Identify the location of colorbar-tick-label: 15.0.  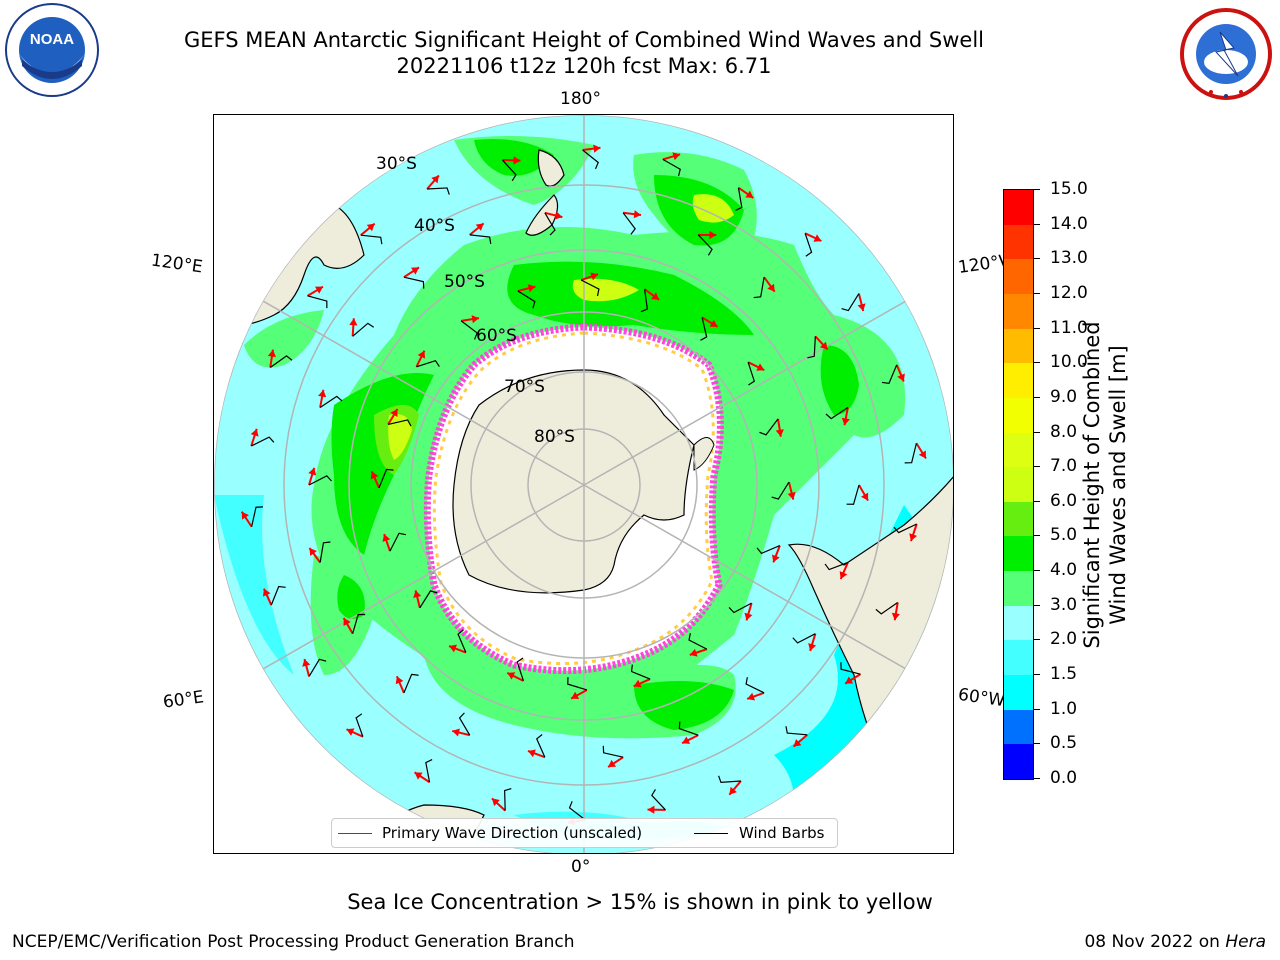
(1069, 189).